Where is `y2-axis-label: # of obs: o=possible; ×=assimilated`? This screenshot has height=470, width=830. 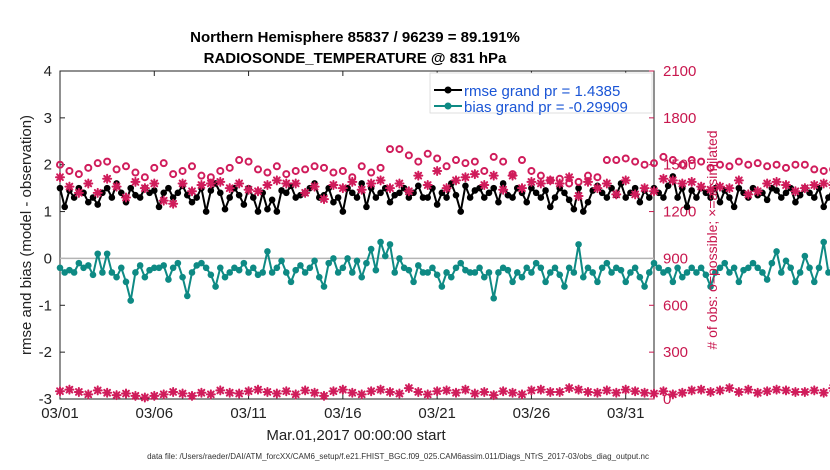
y2-axis-label: # of obs: o=possible; ×=assimilated is located at coordinates (712, 239).